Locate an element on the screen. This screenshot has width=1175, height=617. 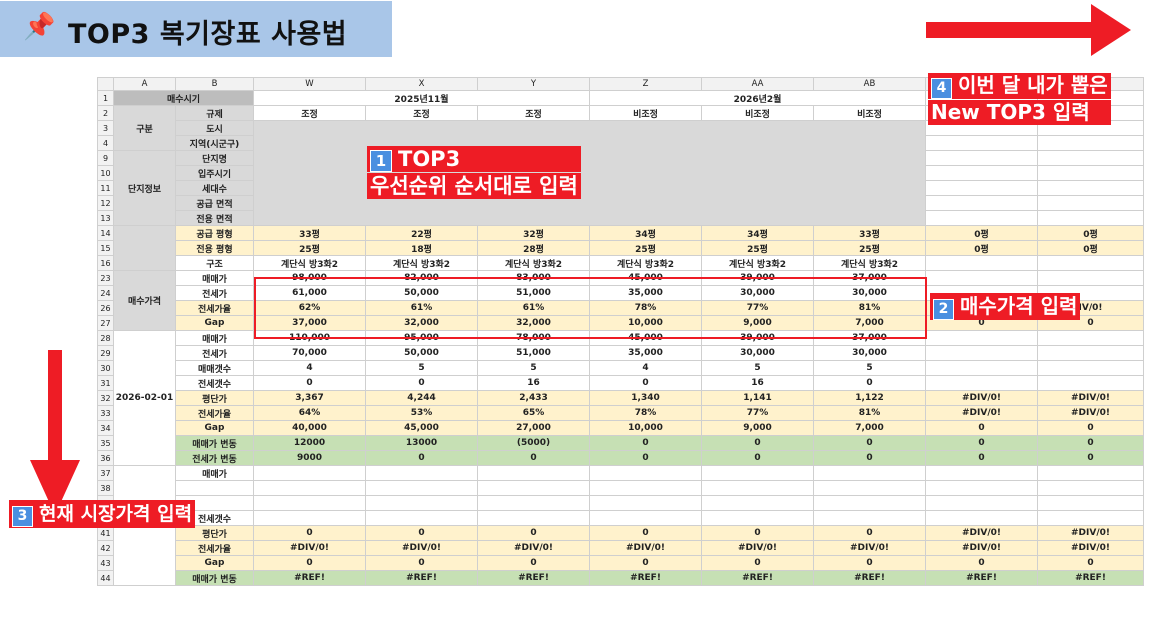
column-header: Z is located at coordinates (645, 84).